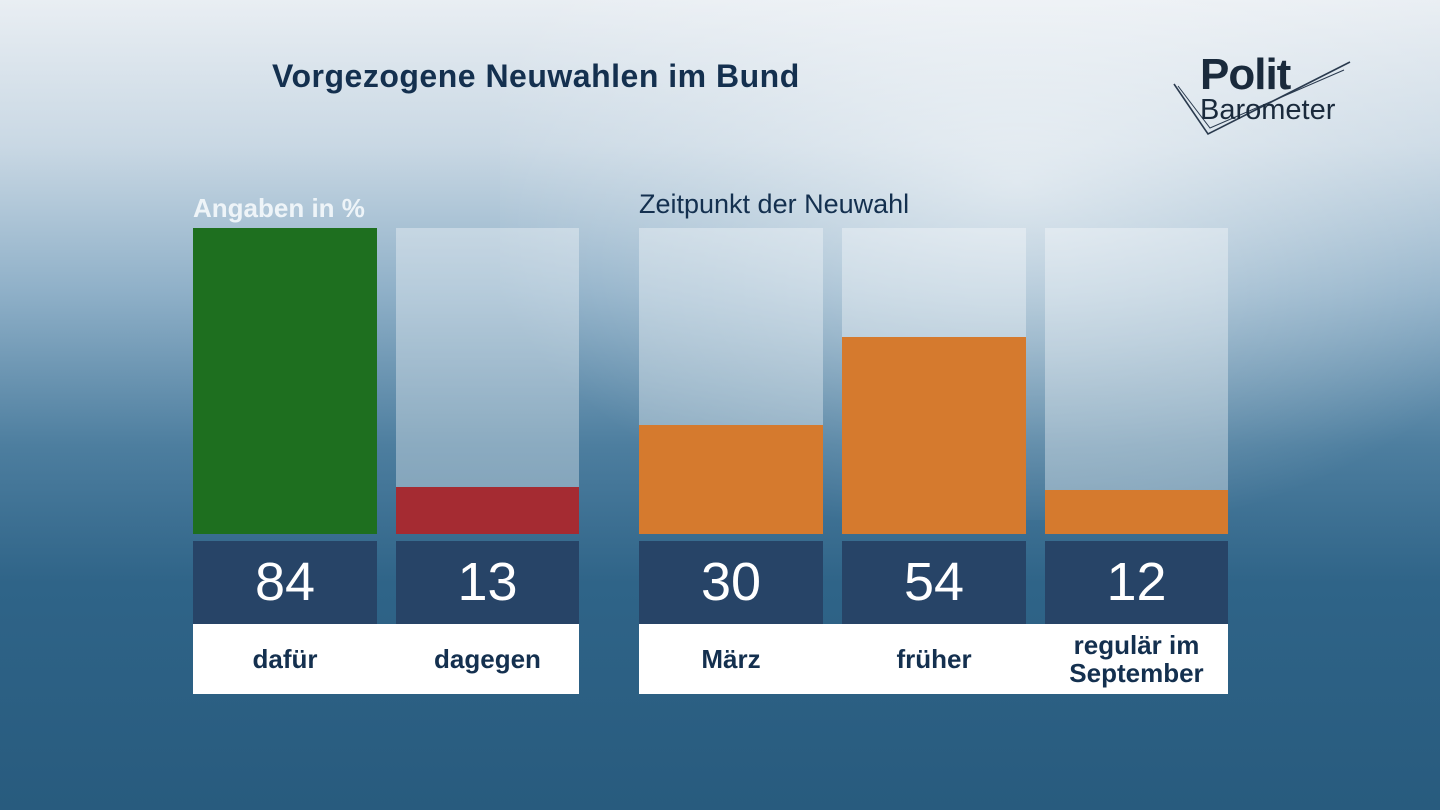 The image size is (1440, 810). What do you see at coordinates (487, 582) in the screenshot?
I see `value-label-dagegen: 13` at bounding box center [487, 582].